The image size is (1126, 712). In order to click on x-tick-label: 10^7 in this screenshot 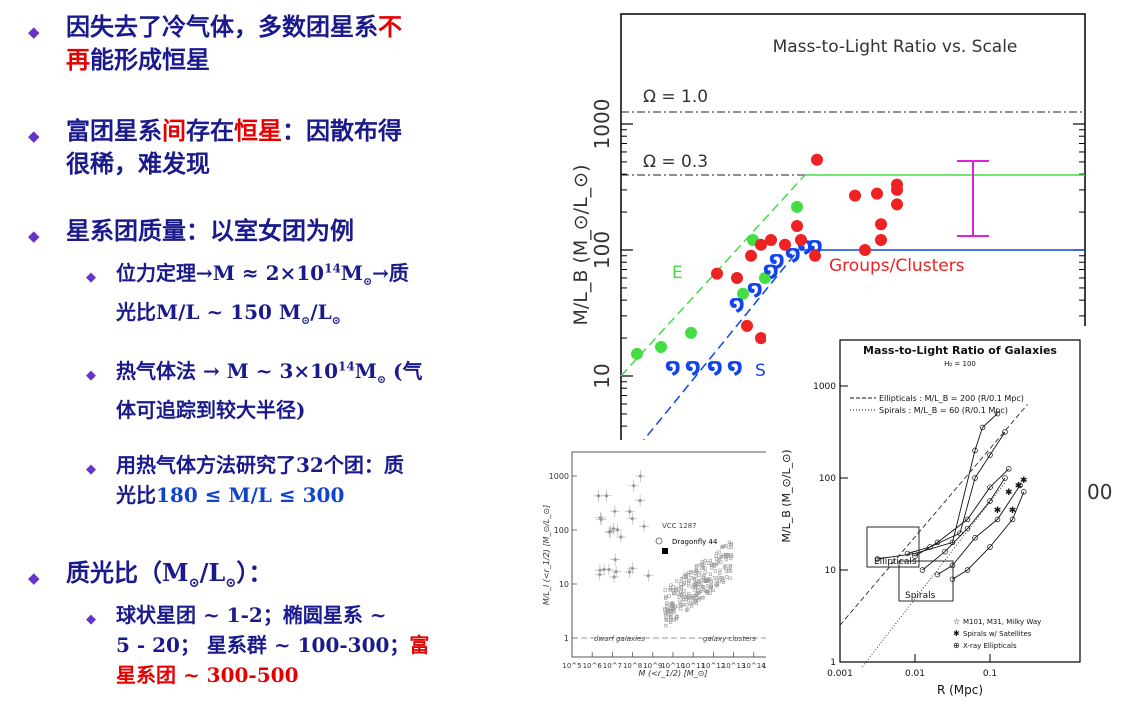, I will do `click(612, 666)`.